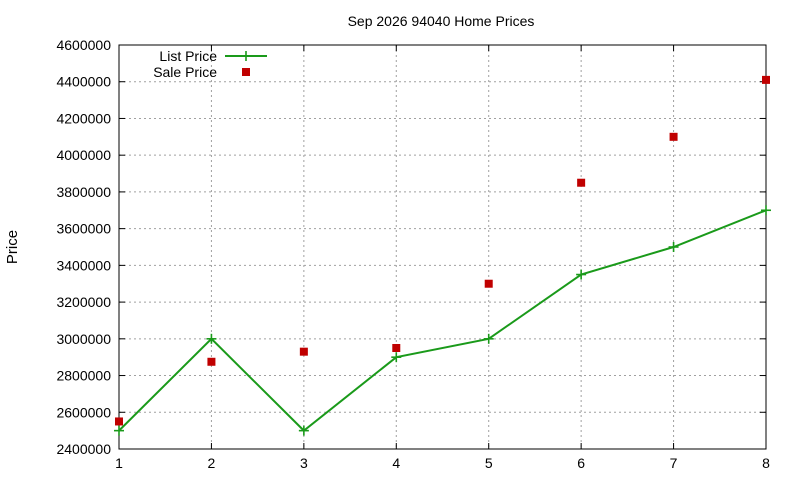 The image size is (800, 480). I want to click on y-tick-label-11: 4600000, so click(83, 45).